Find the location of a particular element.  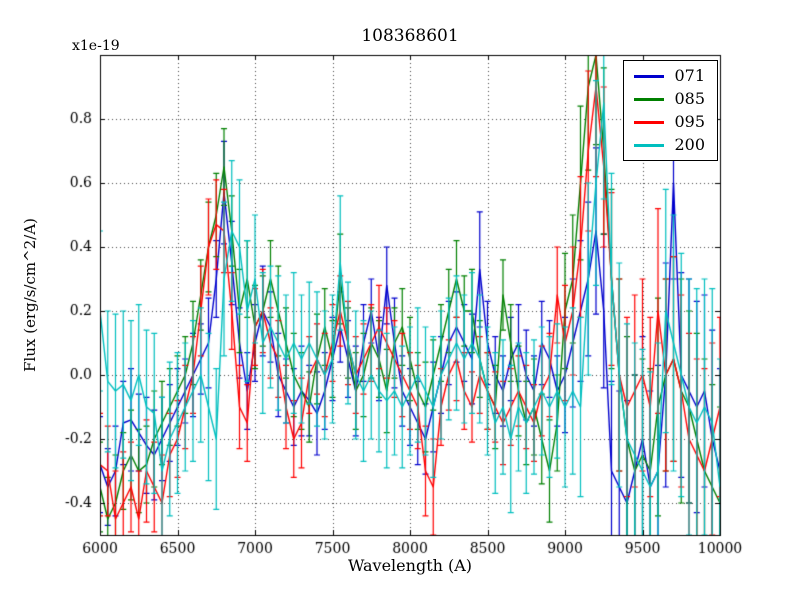

legend-label: 071 is located at coordinates (689, 75).